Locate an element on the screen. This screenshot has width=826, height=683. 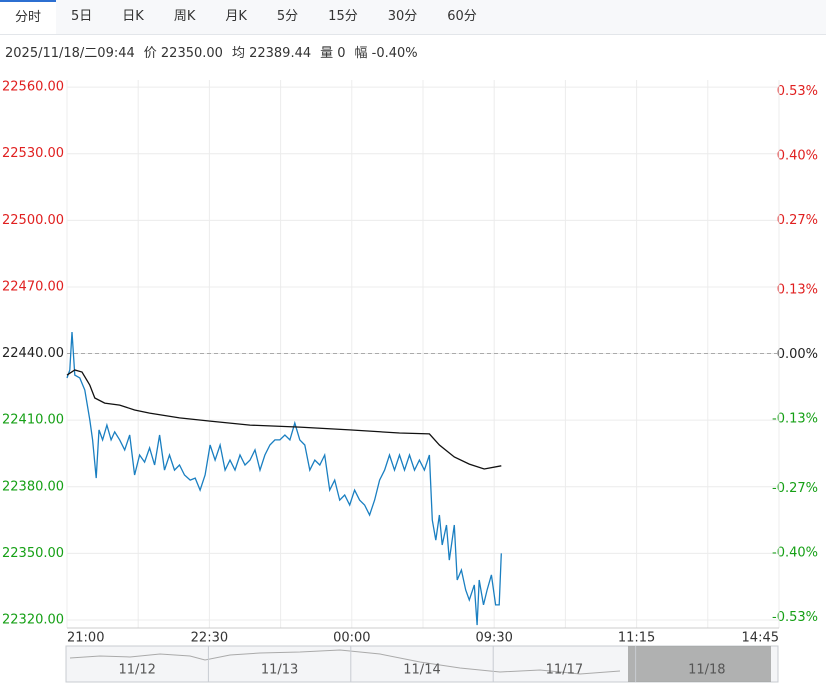
y2-tick-label: -0.53% is located at coordinates (795, 617).